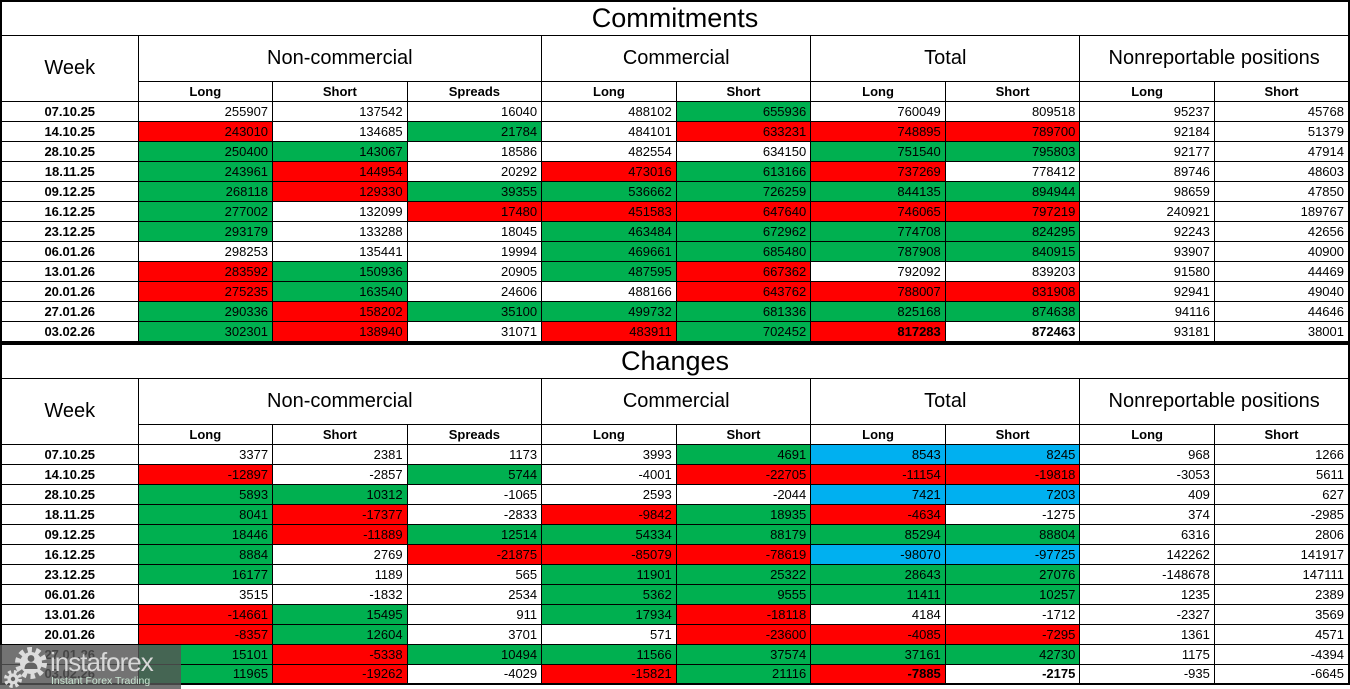  What do you see at coordinates (1012, 111) in the screenshot?
I see `value-cell: 809518` at bounding box center [1012, 111].